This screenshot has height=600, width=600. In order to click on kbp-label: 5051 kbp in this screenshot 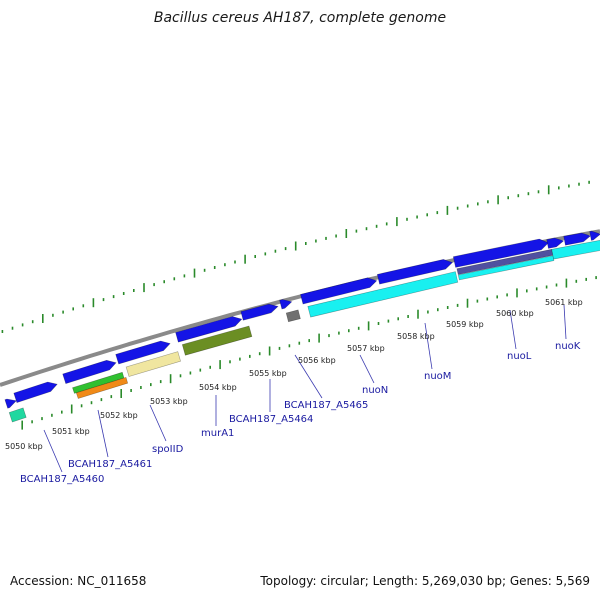, I will do `click(71, 431)`.